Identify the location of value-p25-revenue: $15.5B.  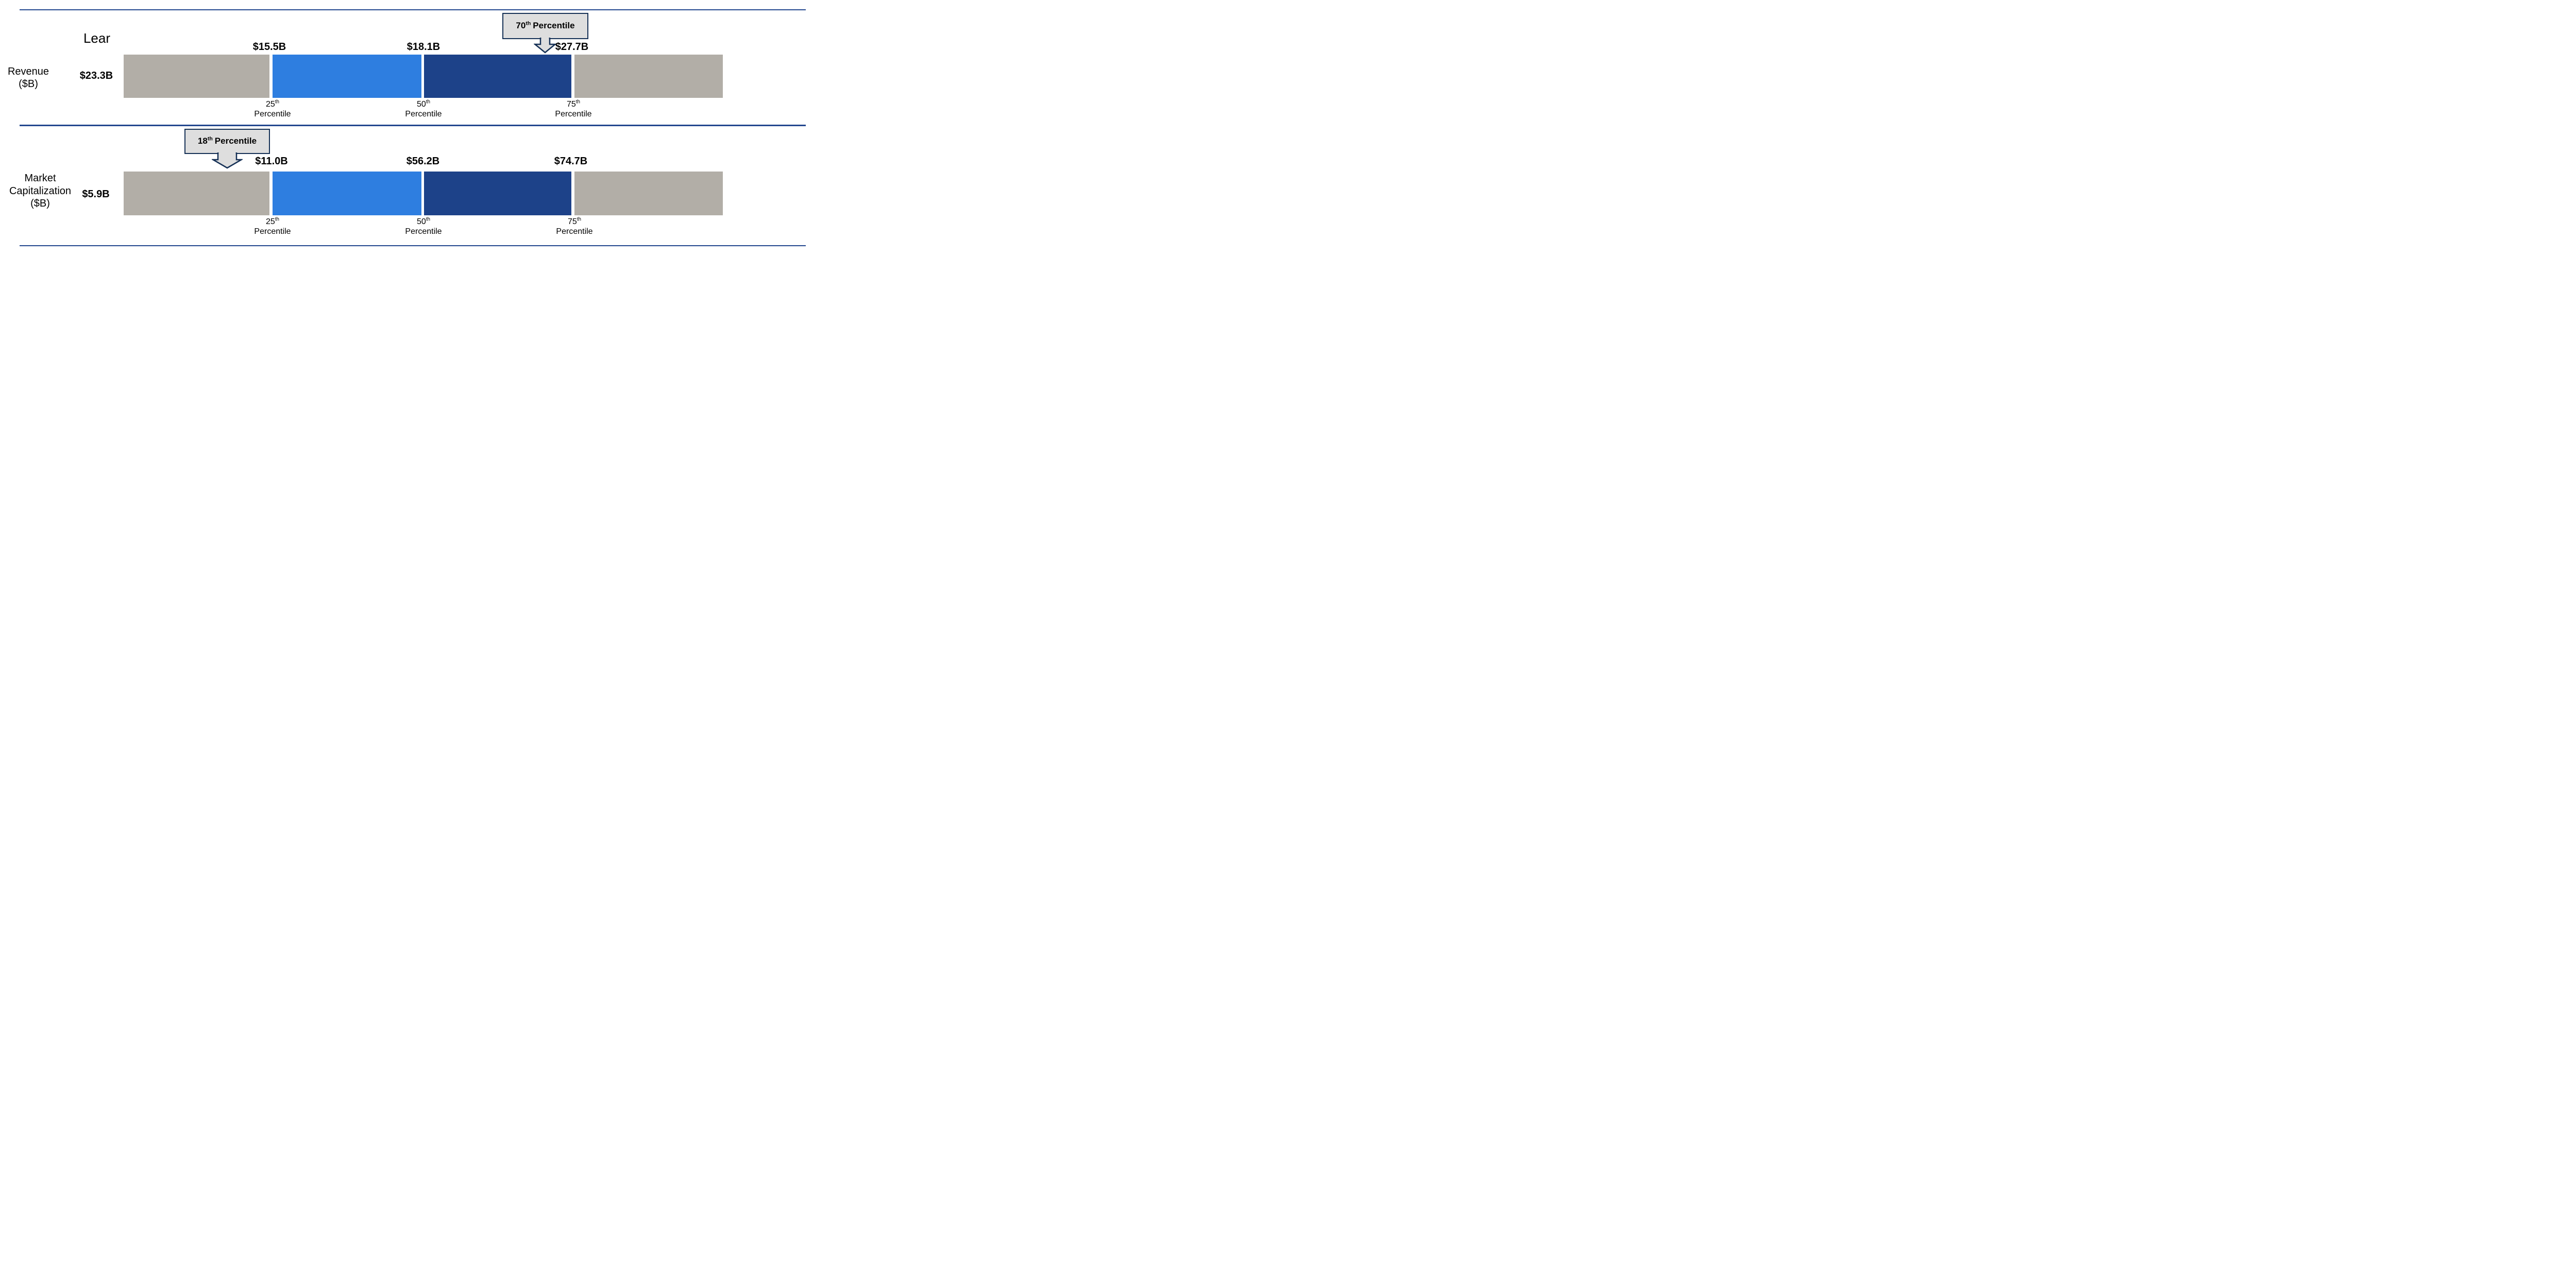
(269, 47).